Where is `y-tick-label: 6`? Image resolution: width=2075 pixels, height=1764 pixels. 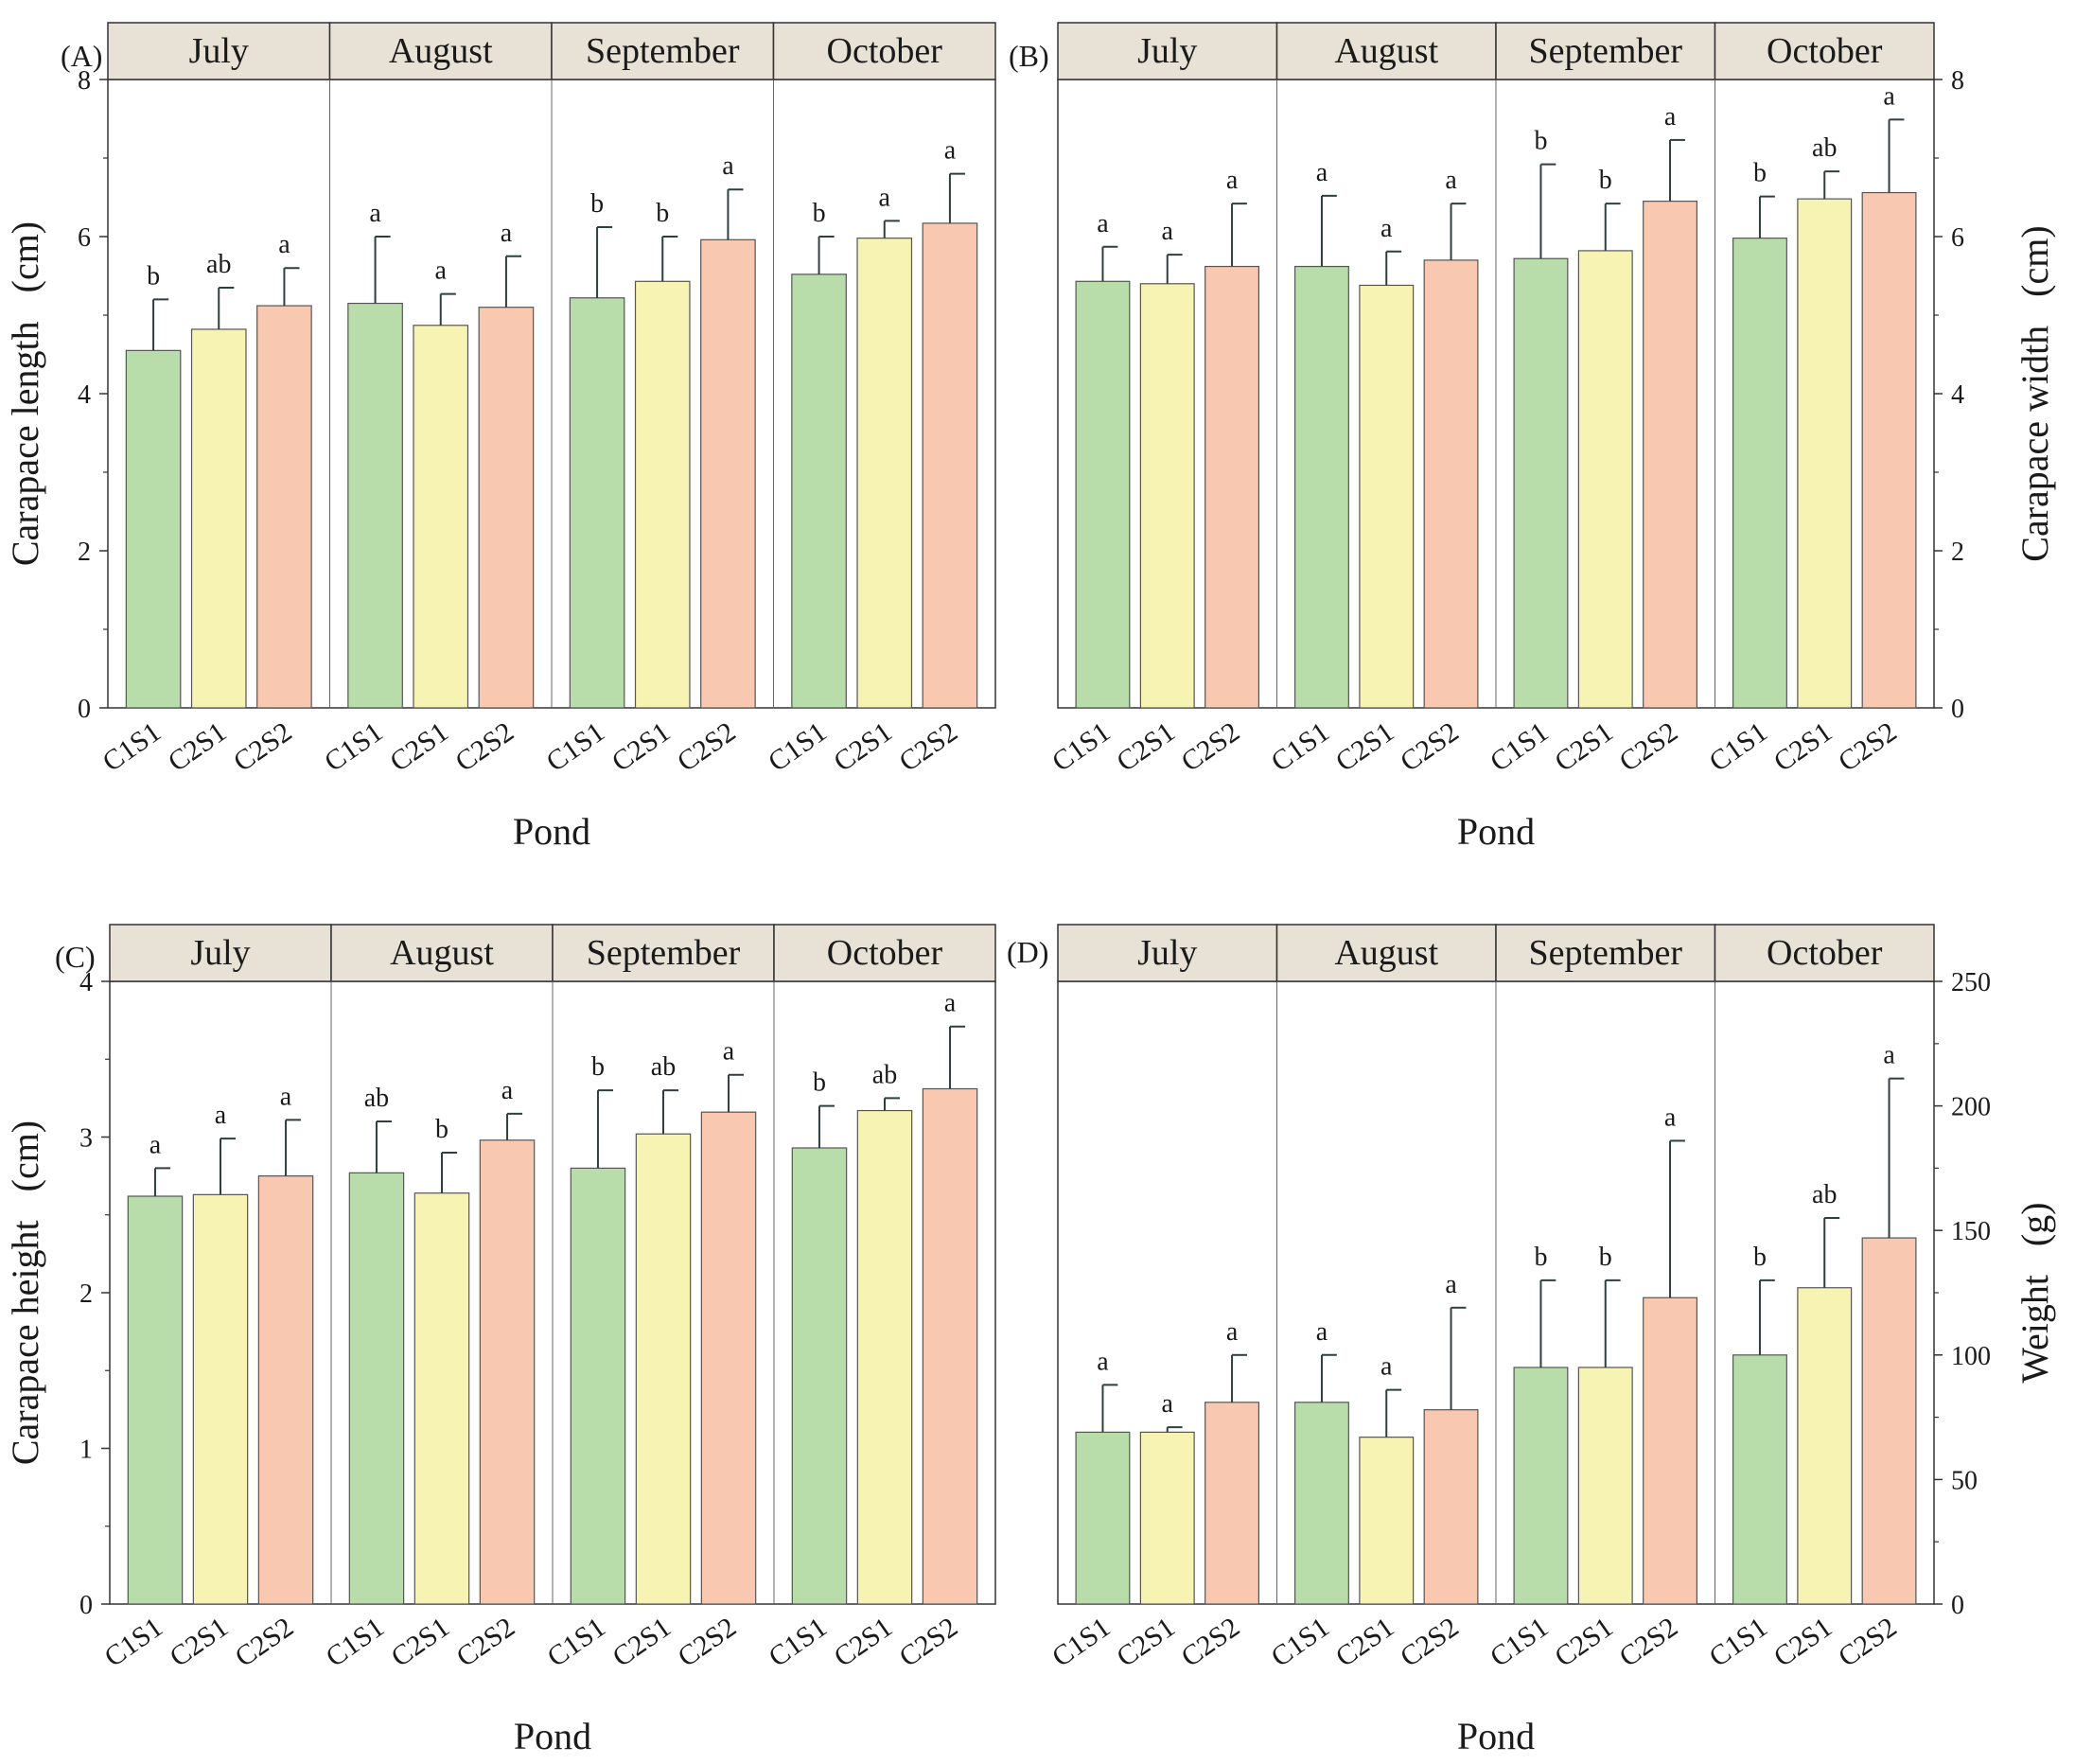
y-tick-label: 6 is located at coordinates (1957, 238).